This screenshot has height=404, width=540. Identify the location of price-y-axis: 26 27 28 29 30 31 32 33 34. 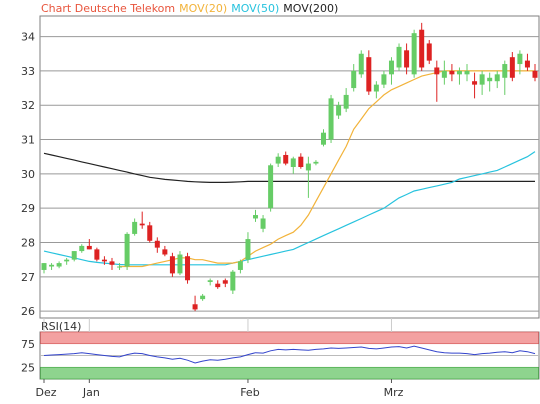
(28, 175).